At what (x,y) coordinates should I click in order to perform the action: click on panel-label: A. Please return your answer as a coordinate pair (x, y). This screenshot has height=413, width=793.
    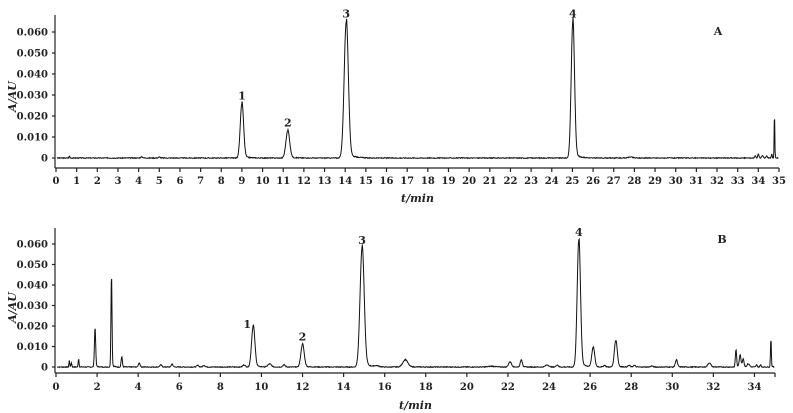
    Looking at the image, I should click on (718, 31).